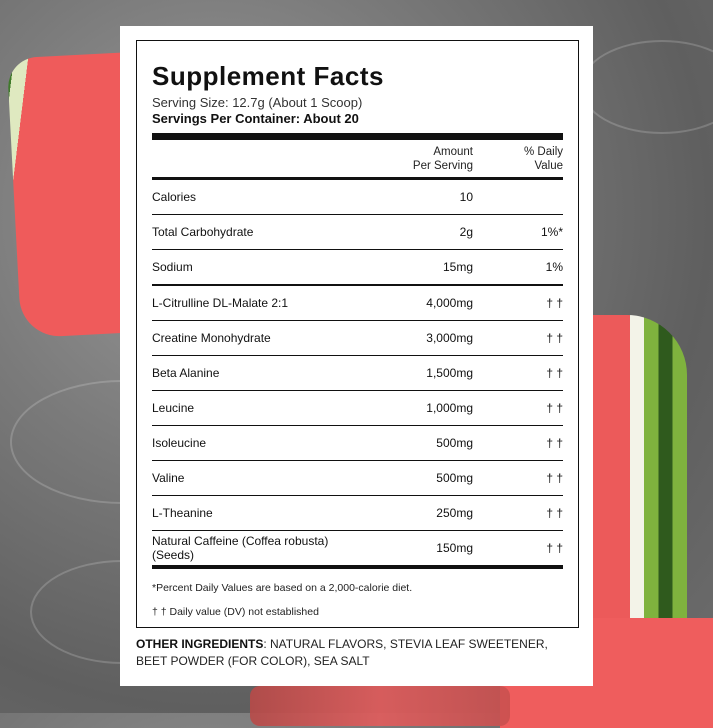  I want to click on table-row: Beta Alanine 1,500mg † †, so click(357, 373).